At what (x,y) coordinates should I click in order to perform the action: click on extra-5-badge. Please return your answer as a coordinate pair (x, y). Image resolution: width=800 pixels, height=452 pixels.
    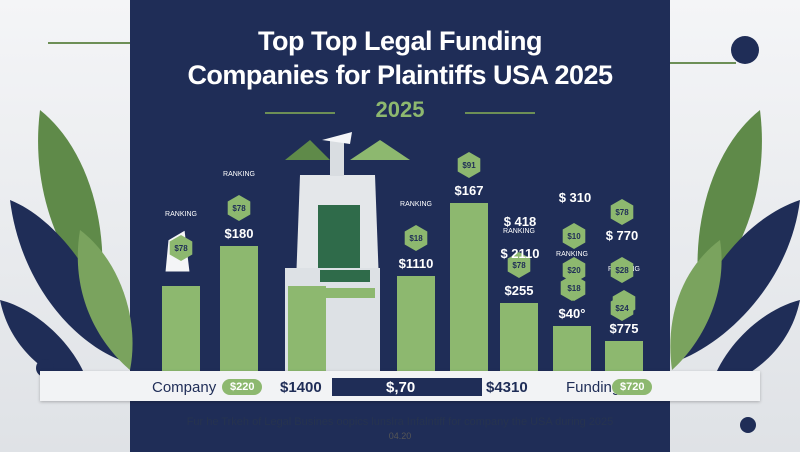
    Looking at the image, I should click on (622, 212).